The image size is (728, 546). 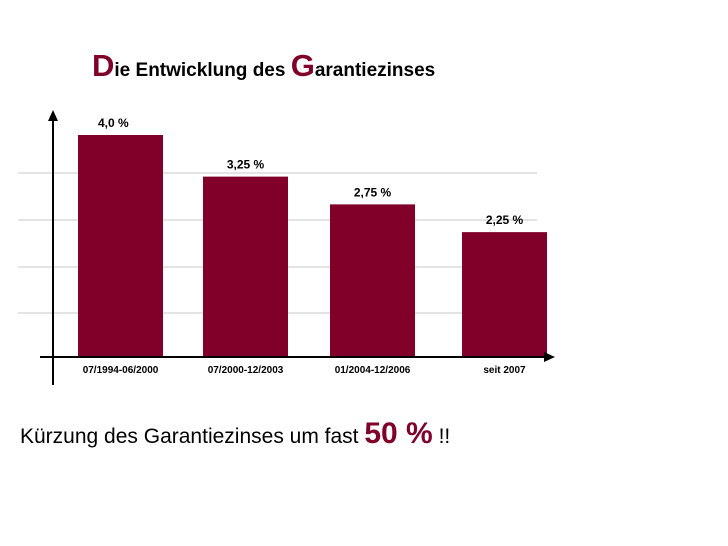 I want to click on value-label-2: 3,25 %, so click(x=246, y=165).